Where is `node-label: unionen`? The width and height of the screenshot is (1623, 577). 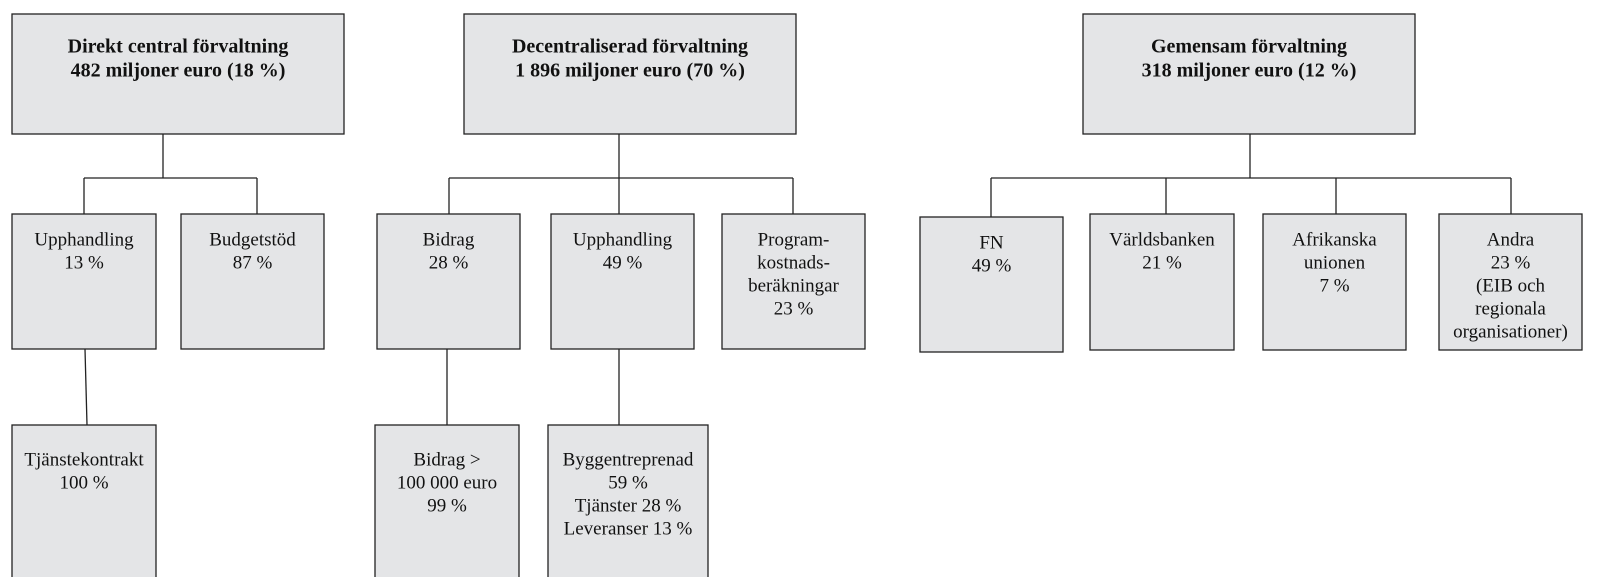 node-label: unionen is located at coordinates (1335, 262).